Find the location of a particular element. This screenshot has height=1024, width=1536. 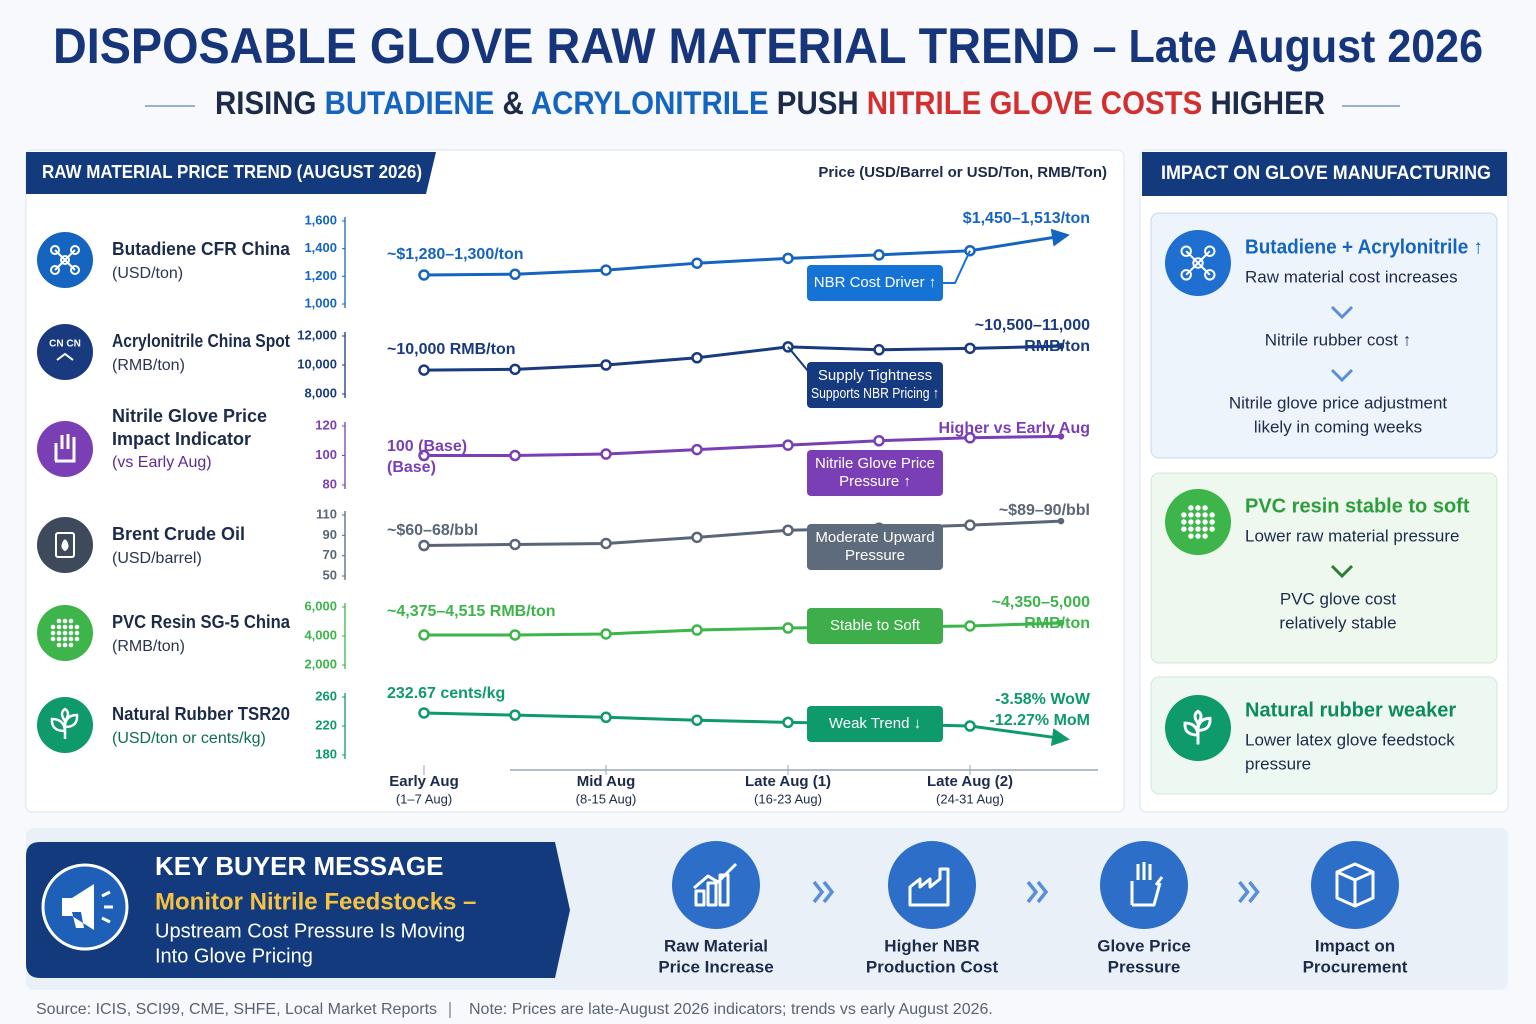

y-tick-label: 1,000 is located at coordinates (320, 302).